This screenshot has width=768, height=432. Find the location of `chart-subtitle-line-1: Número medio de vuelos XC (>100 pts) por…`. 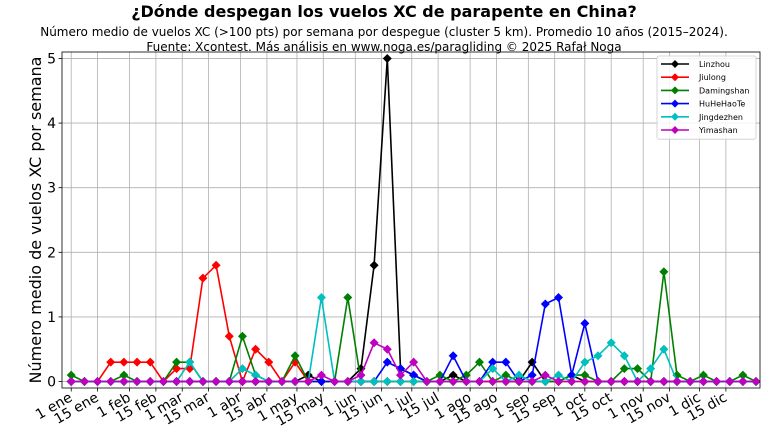

chart-subtitle-line-1: Número medio de vuelos XC (>100 pts) por… is located at coordinates (384, 32).